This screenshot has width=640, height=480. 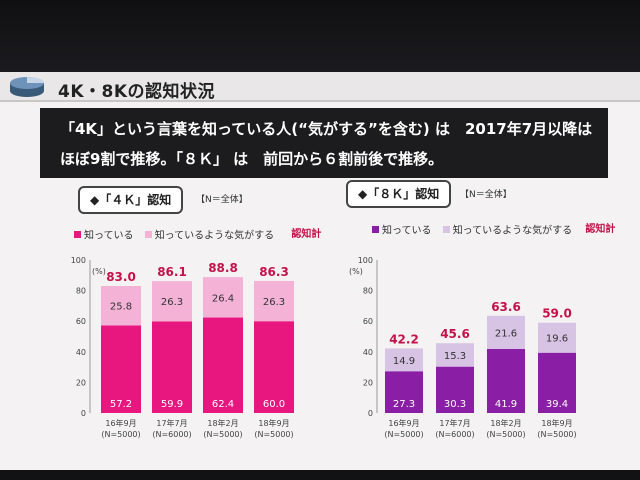 I want to click on summary-line-1: 「4K」という言葉を知っている人(“気がする”を含む) は 2017年7月以降は, so click(x=326, y=129).